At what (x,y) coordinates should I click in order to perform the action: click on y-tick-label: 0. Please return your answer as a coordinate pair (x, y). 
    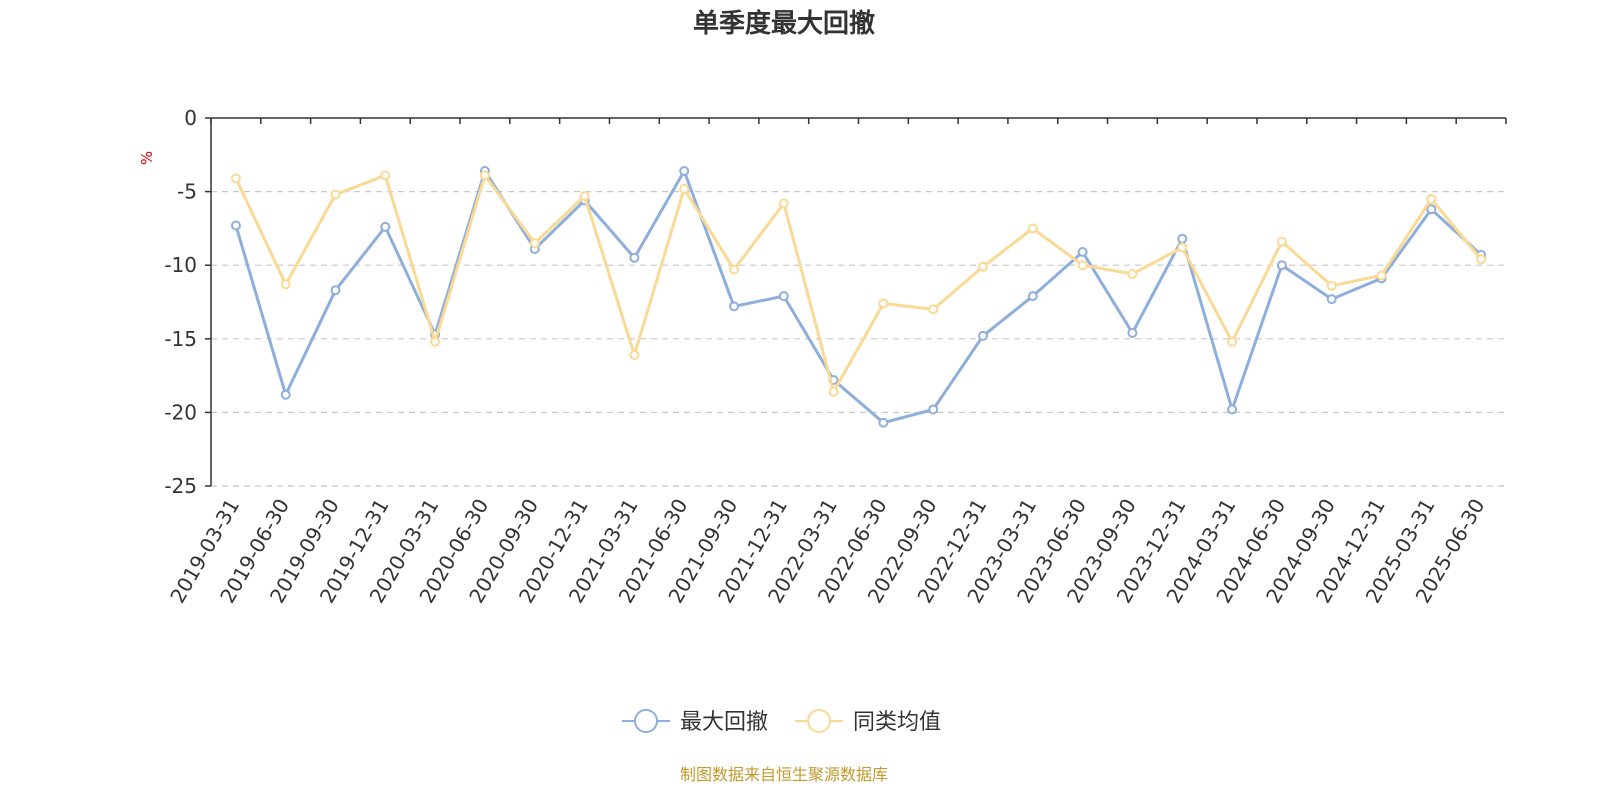
    Looking at the image, I should click on (190, 118).